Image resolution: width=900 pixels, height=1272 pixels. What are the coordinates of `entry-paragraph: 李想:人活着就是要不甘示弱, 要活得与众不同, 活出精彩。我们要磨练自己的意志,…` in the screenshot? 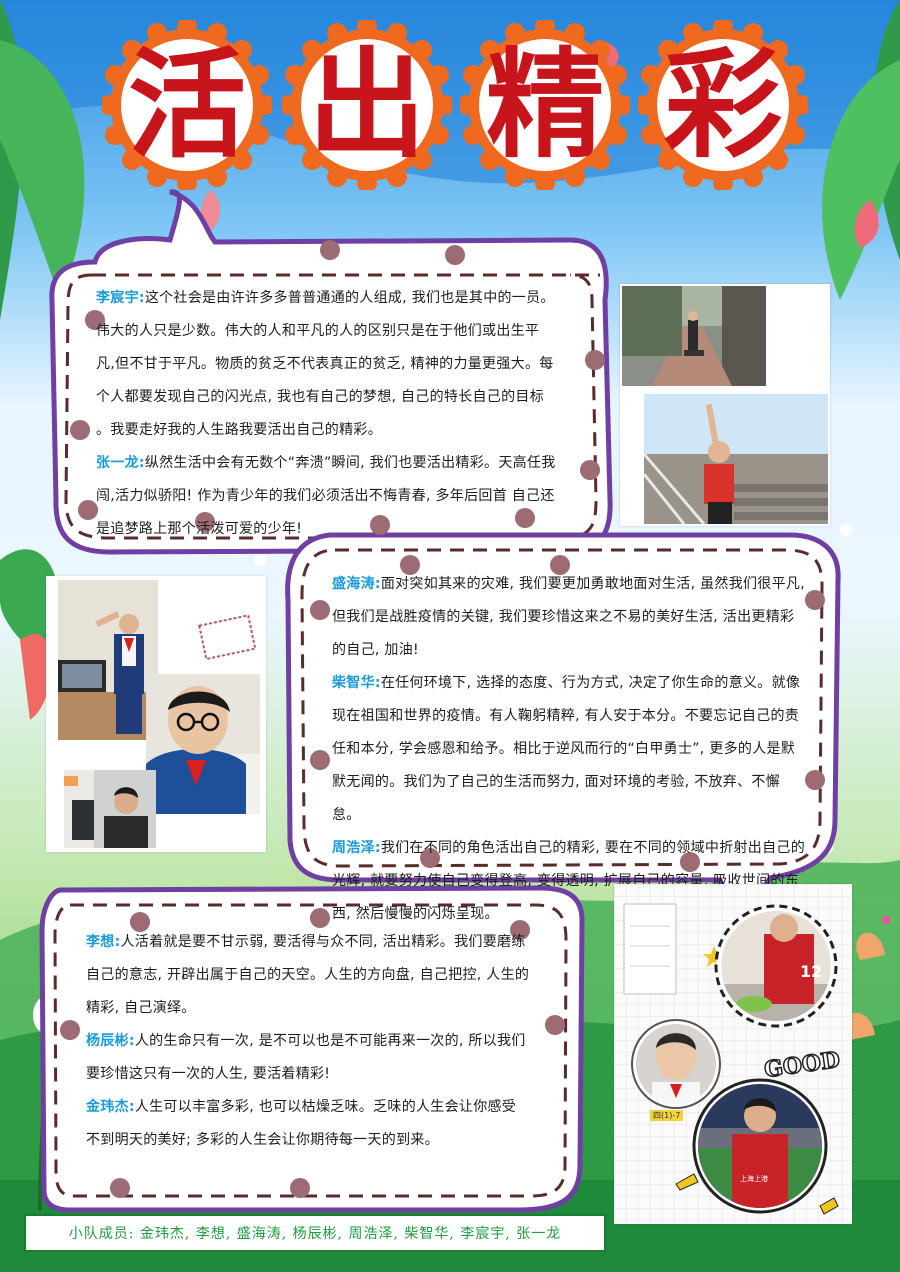 It's located at (308, 975).